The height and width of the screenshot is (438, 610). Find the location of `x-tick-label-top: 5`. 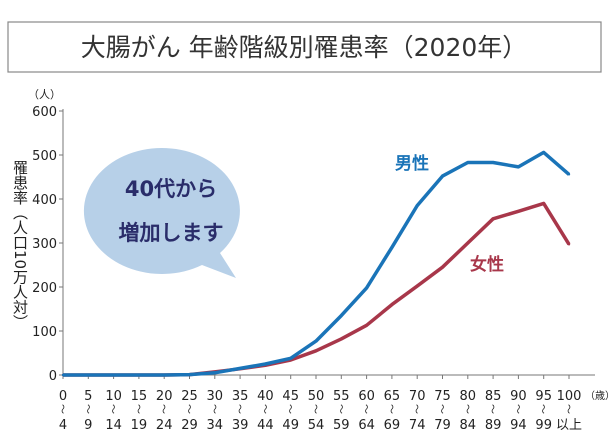

x-tick-label-top: 5 is located at coordinates (88, 396).